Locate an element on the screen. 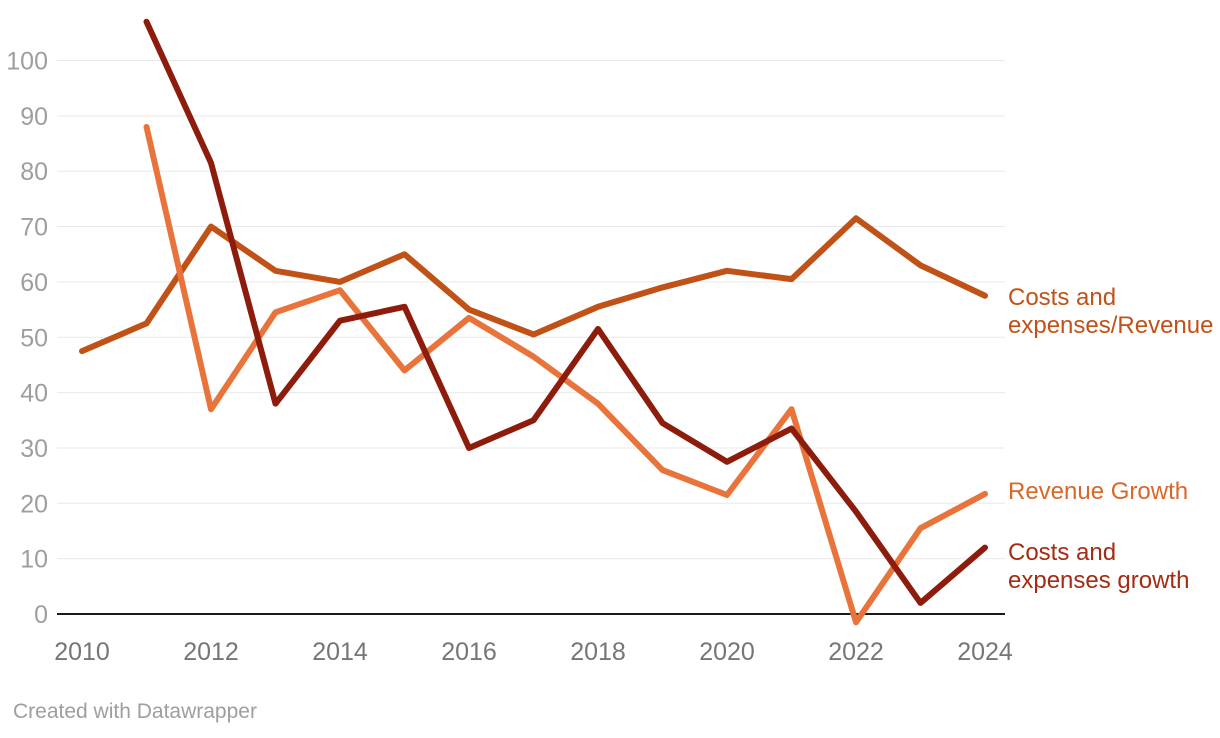 The width and height of the screenshot is (1220, 738). y-tick-label-30: 30 is located at coordinates (34, 449).